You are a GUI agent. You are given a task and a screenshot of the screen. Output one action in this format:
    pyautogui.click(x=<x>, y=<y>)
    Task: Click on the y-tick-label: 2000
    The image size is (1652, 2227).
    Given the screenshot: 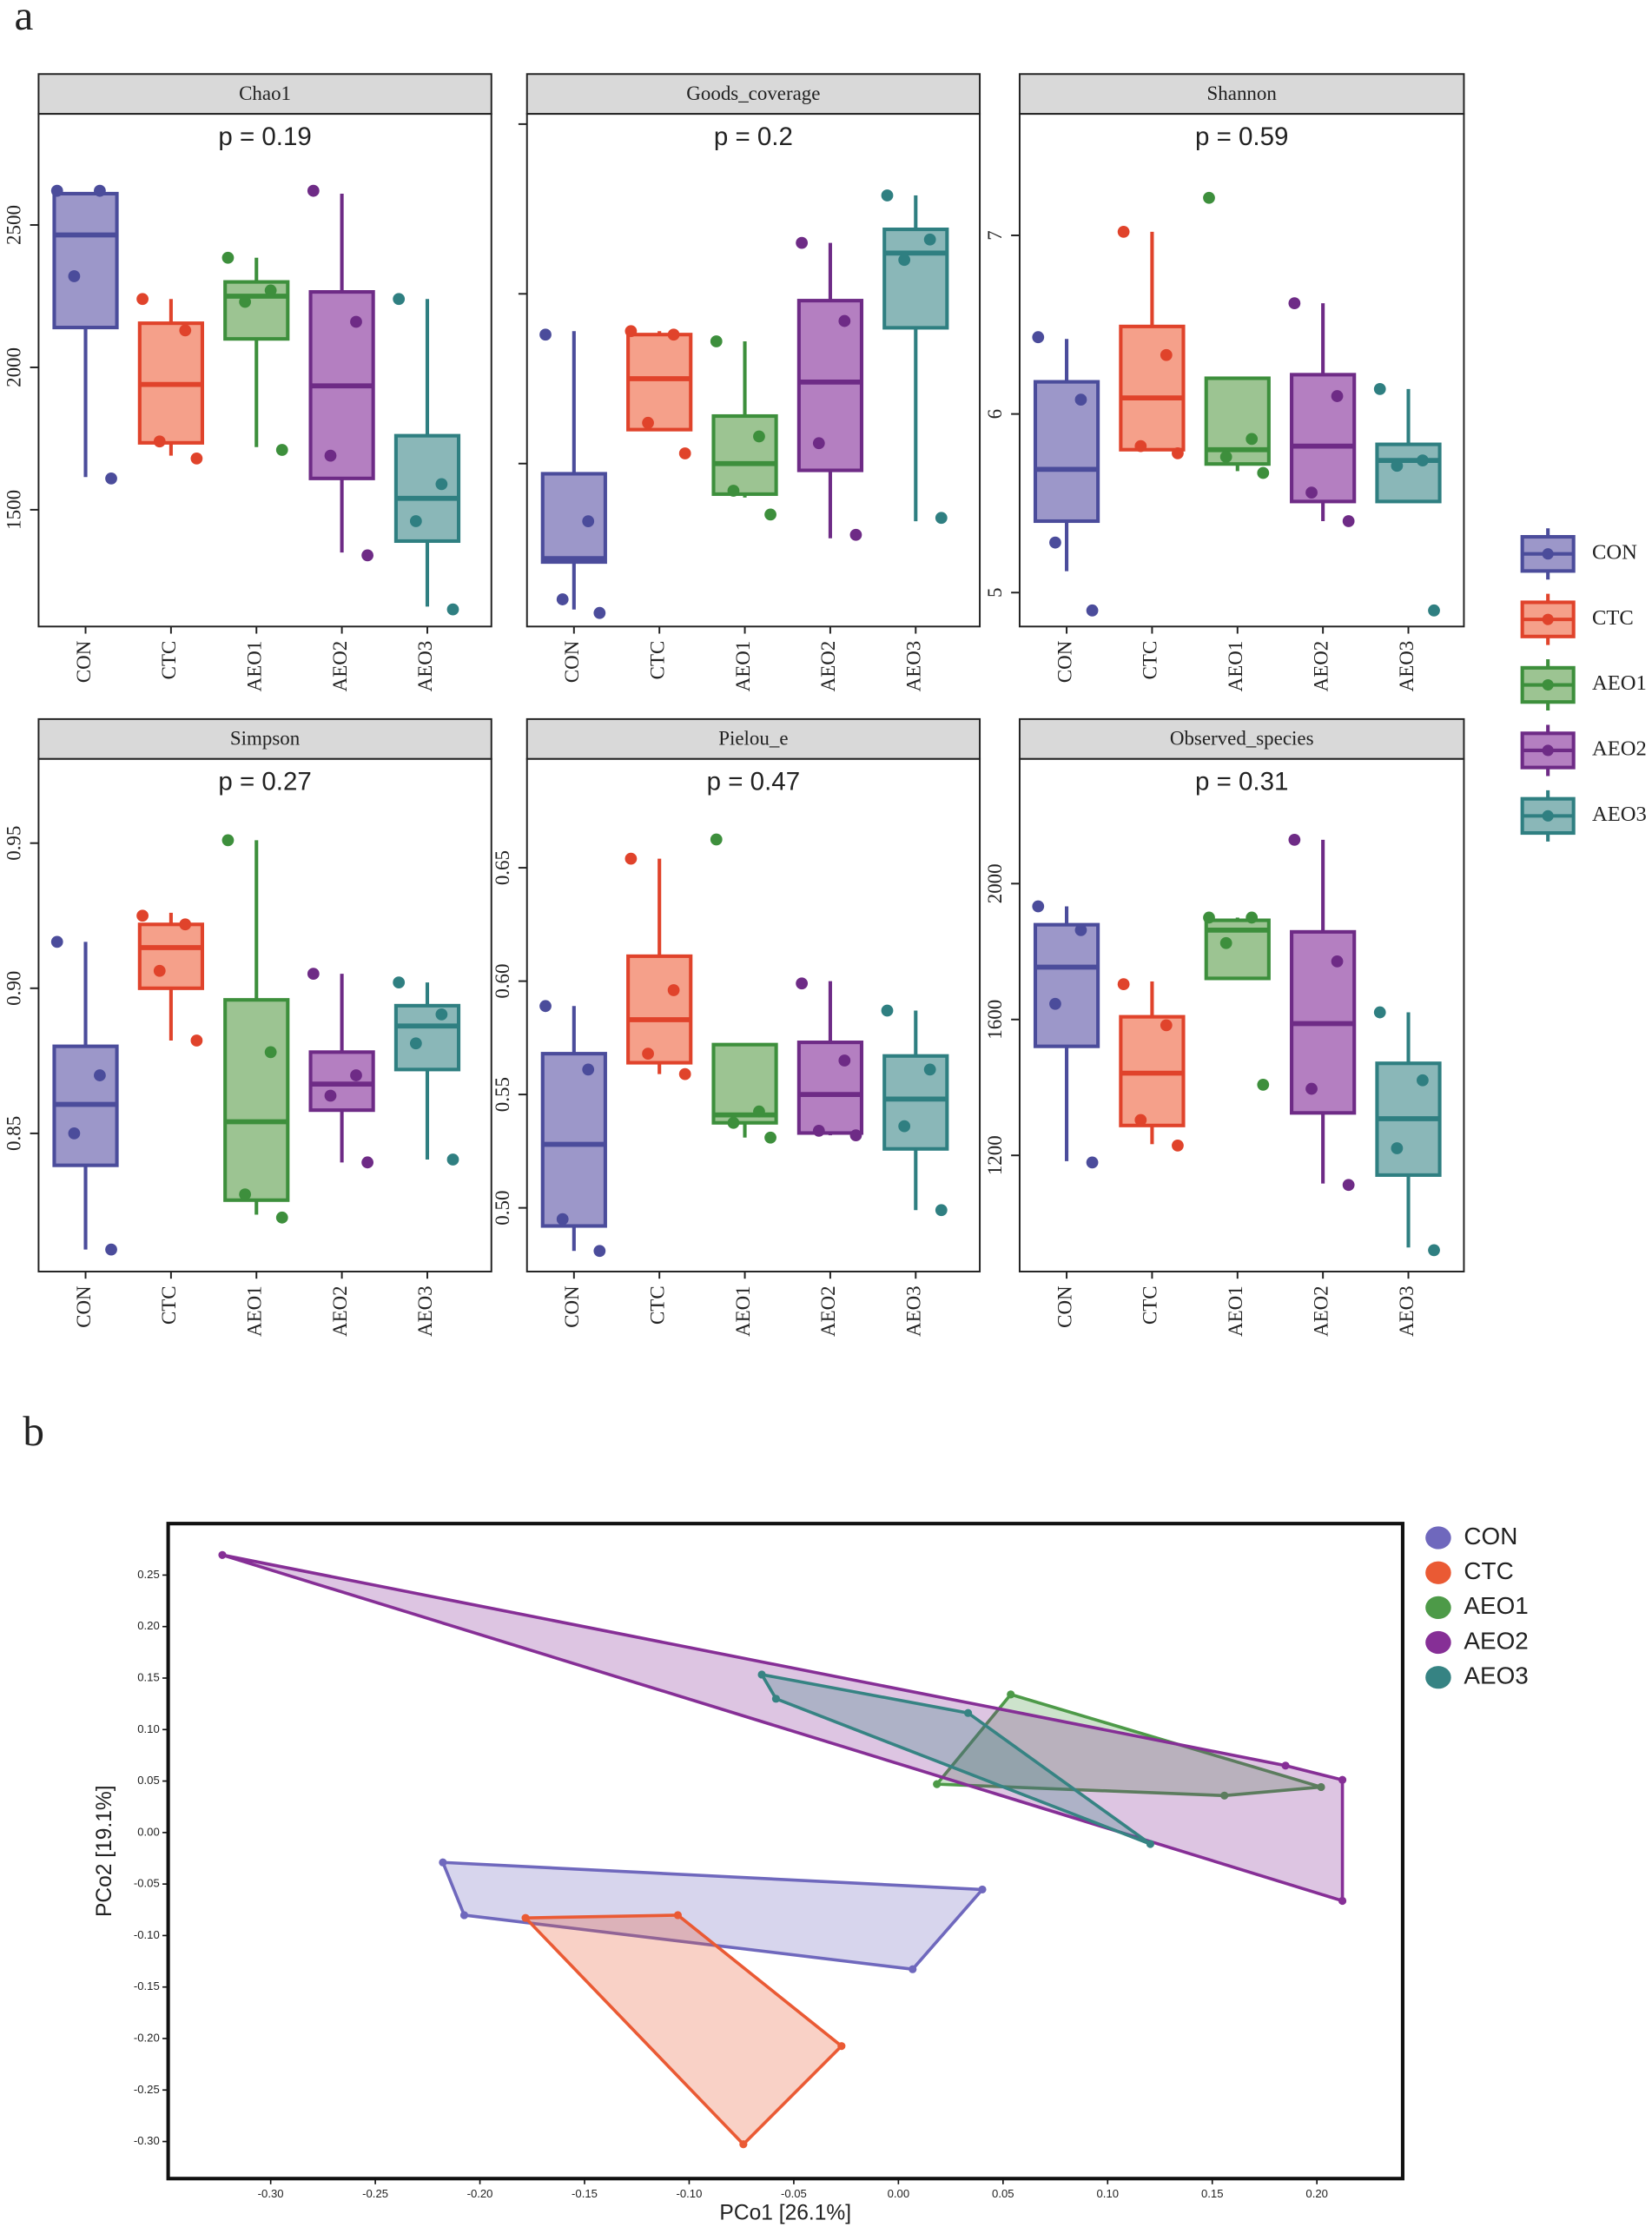 What is the action you would take?
    pyautogui.click(x=13, y=367)
    